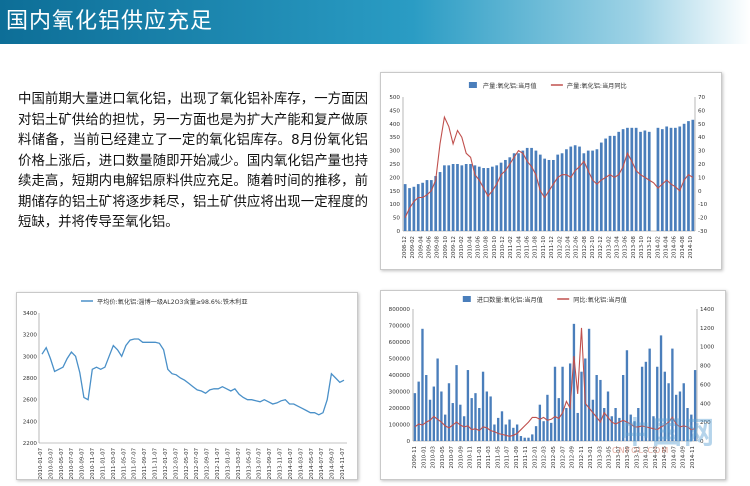 This screenshot has height=486, width=750. Describe the element at coordinates (526, 457) in the screenshot. I see `x-tick-label: 2011-11` at that location.